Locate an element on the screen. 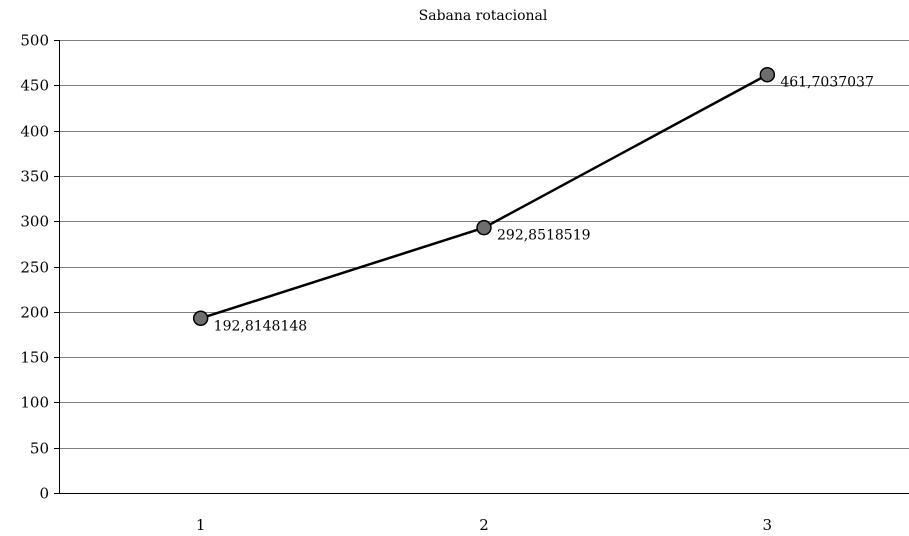 This screenshot has width=909, height=536. y-tick-label: 250 is located at coordinates (34, 268).